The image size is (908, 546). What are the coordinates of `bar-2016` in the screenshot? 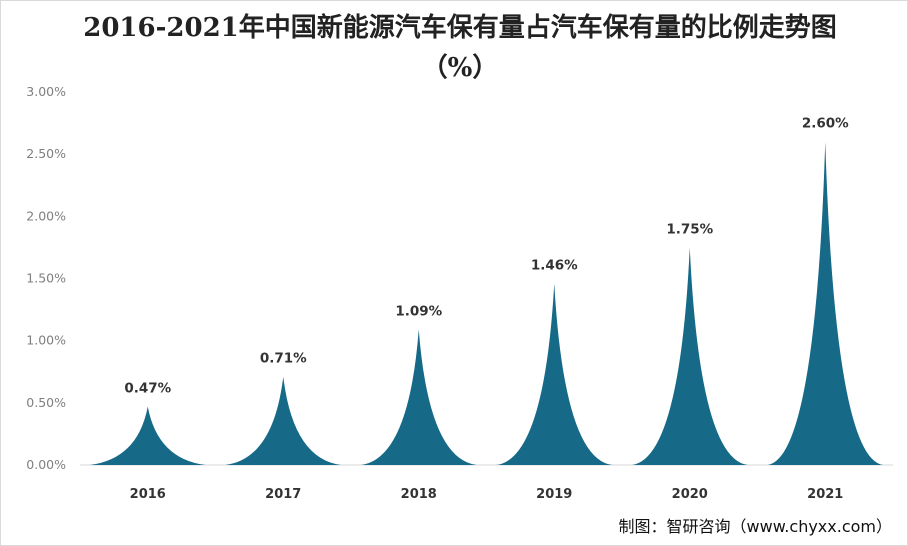 It's located at (147, 435).